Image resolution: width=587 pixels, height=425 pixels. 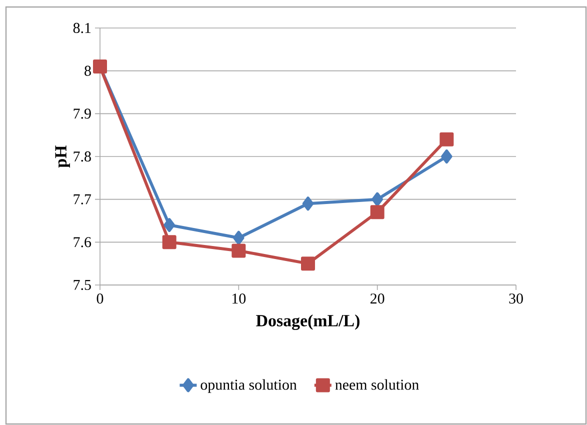 What do you see at coordinates (62, 156) in the screenshot?
I see `y-axis-title: pH` at bounding box center [62, 156].